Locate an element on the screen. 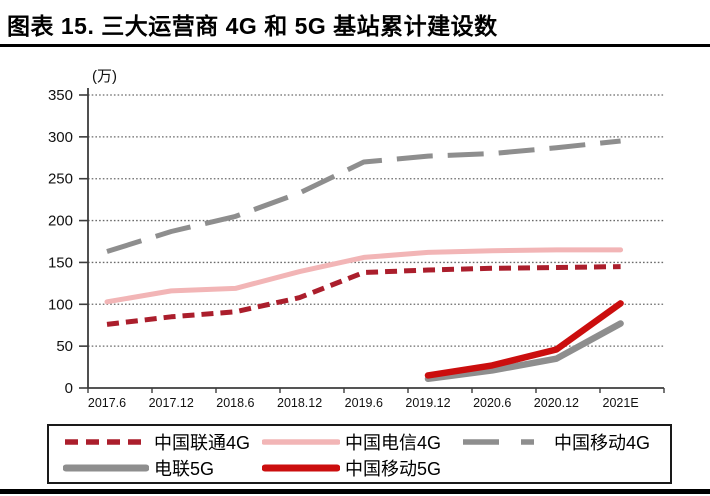 This screenshot has height=496, width=710. y-tick-label: 300 is located at coordinates (60, 137).